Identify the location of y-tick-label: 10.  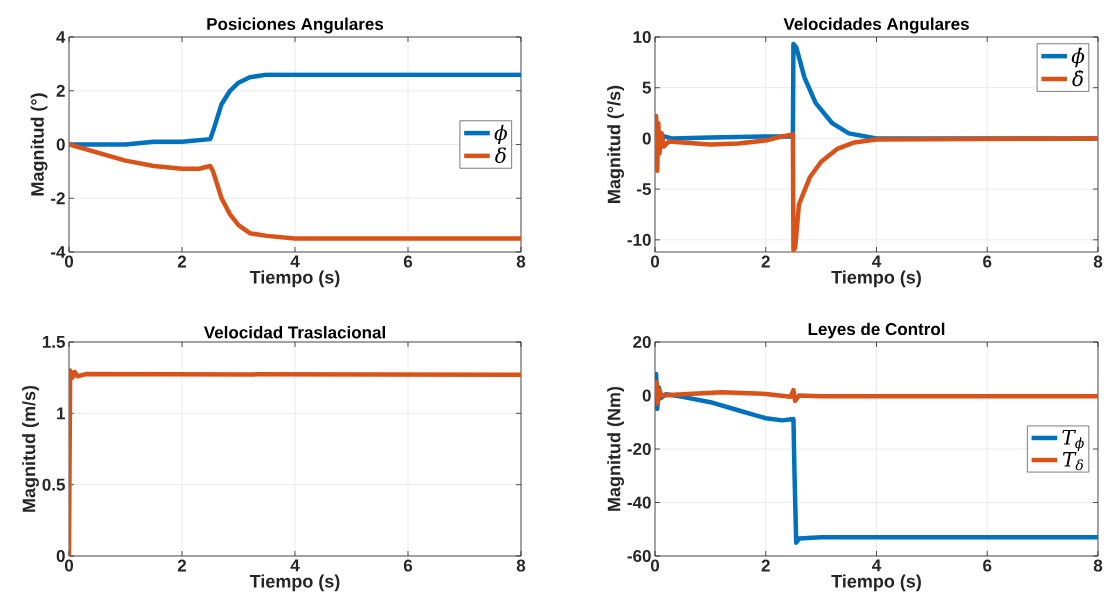
(642, 37).